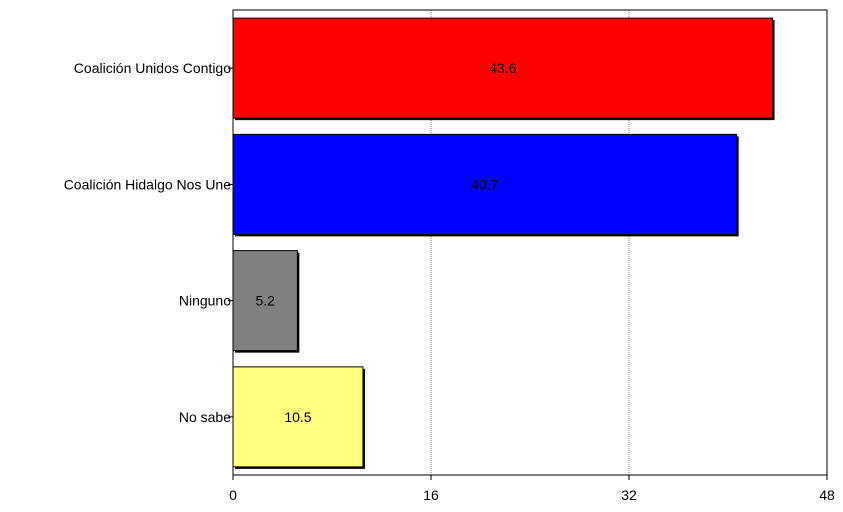 Image resolution: width=843 pixels, height=512 pixels. What do you see at coordinates (431, 495) in the screenshot?
I see `x-tick-label: 16` at bounding box center [431, 495].